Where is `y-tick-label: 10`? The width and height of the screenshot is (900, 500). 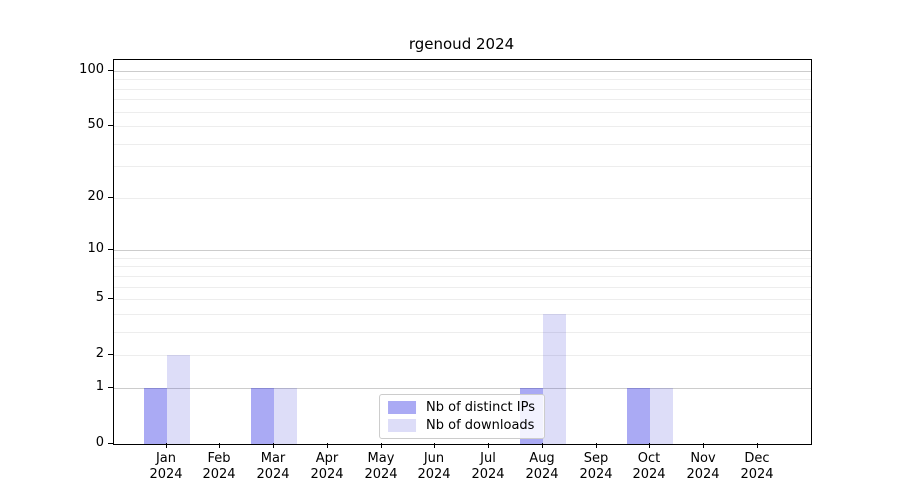
y-tick-label: 10 is located at coordinates (95, 248).